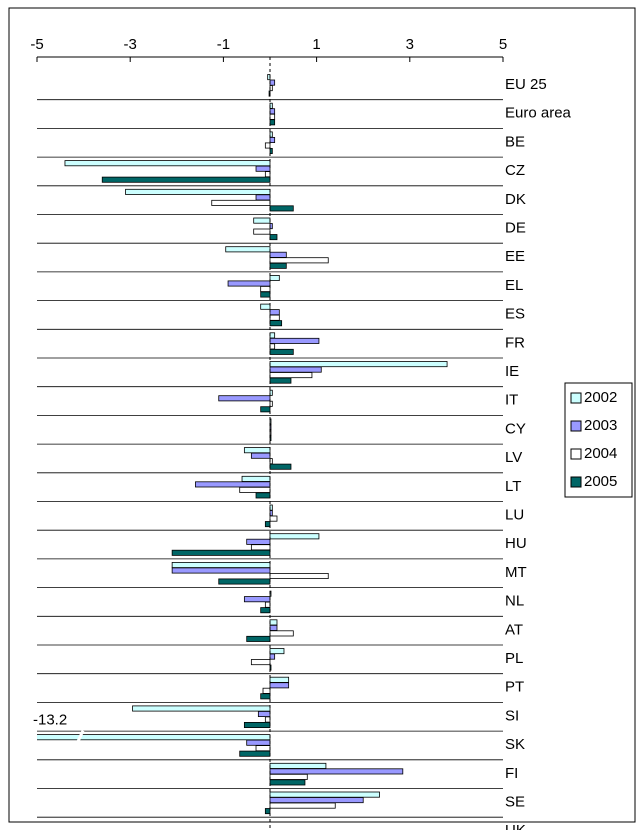 The height and width of the screenshot is (835, 642). Describe the element at coordinates (511, 773) in the screenshot. I see `y-tick-label: FI` at that location.